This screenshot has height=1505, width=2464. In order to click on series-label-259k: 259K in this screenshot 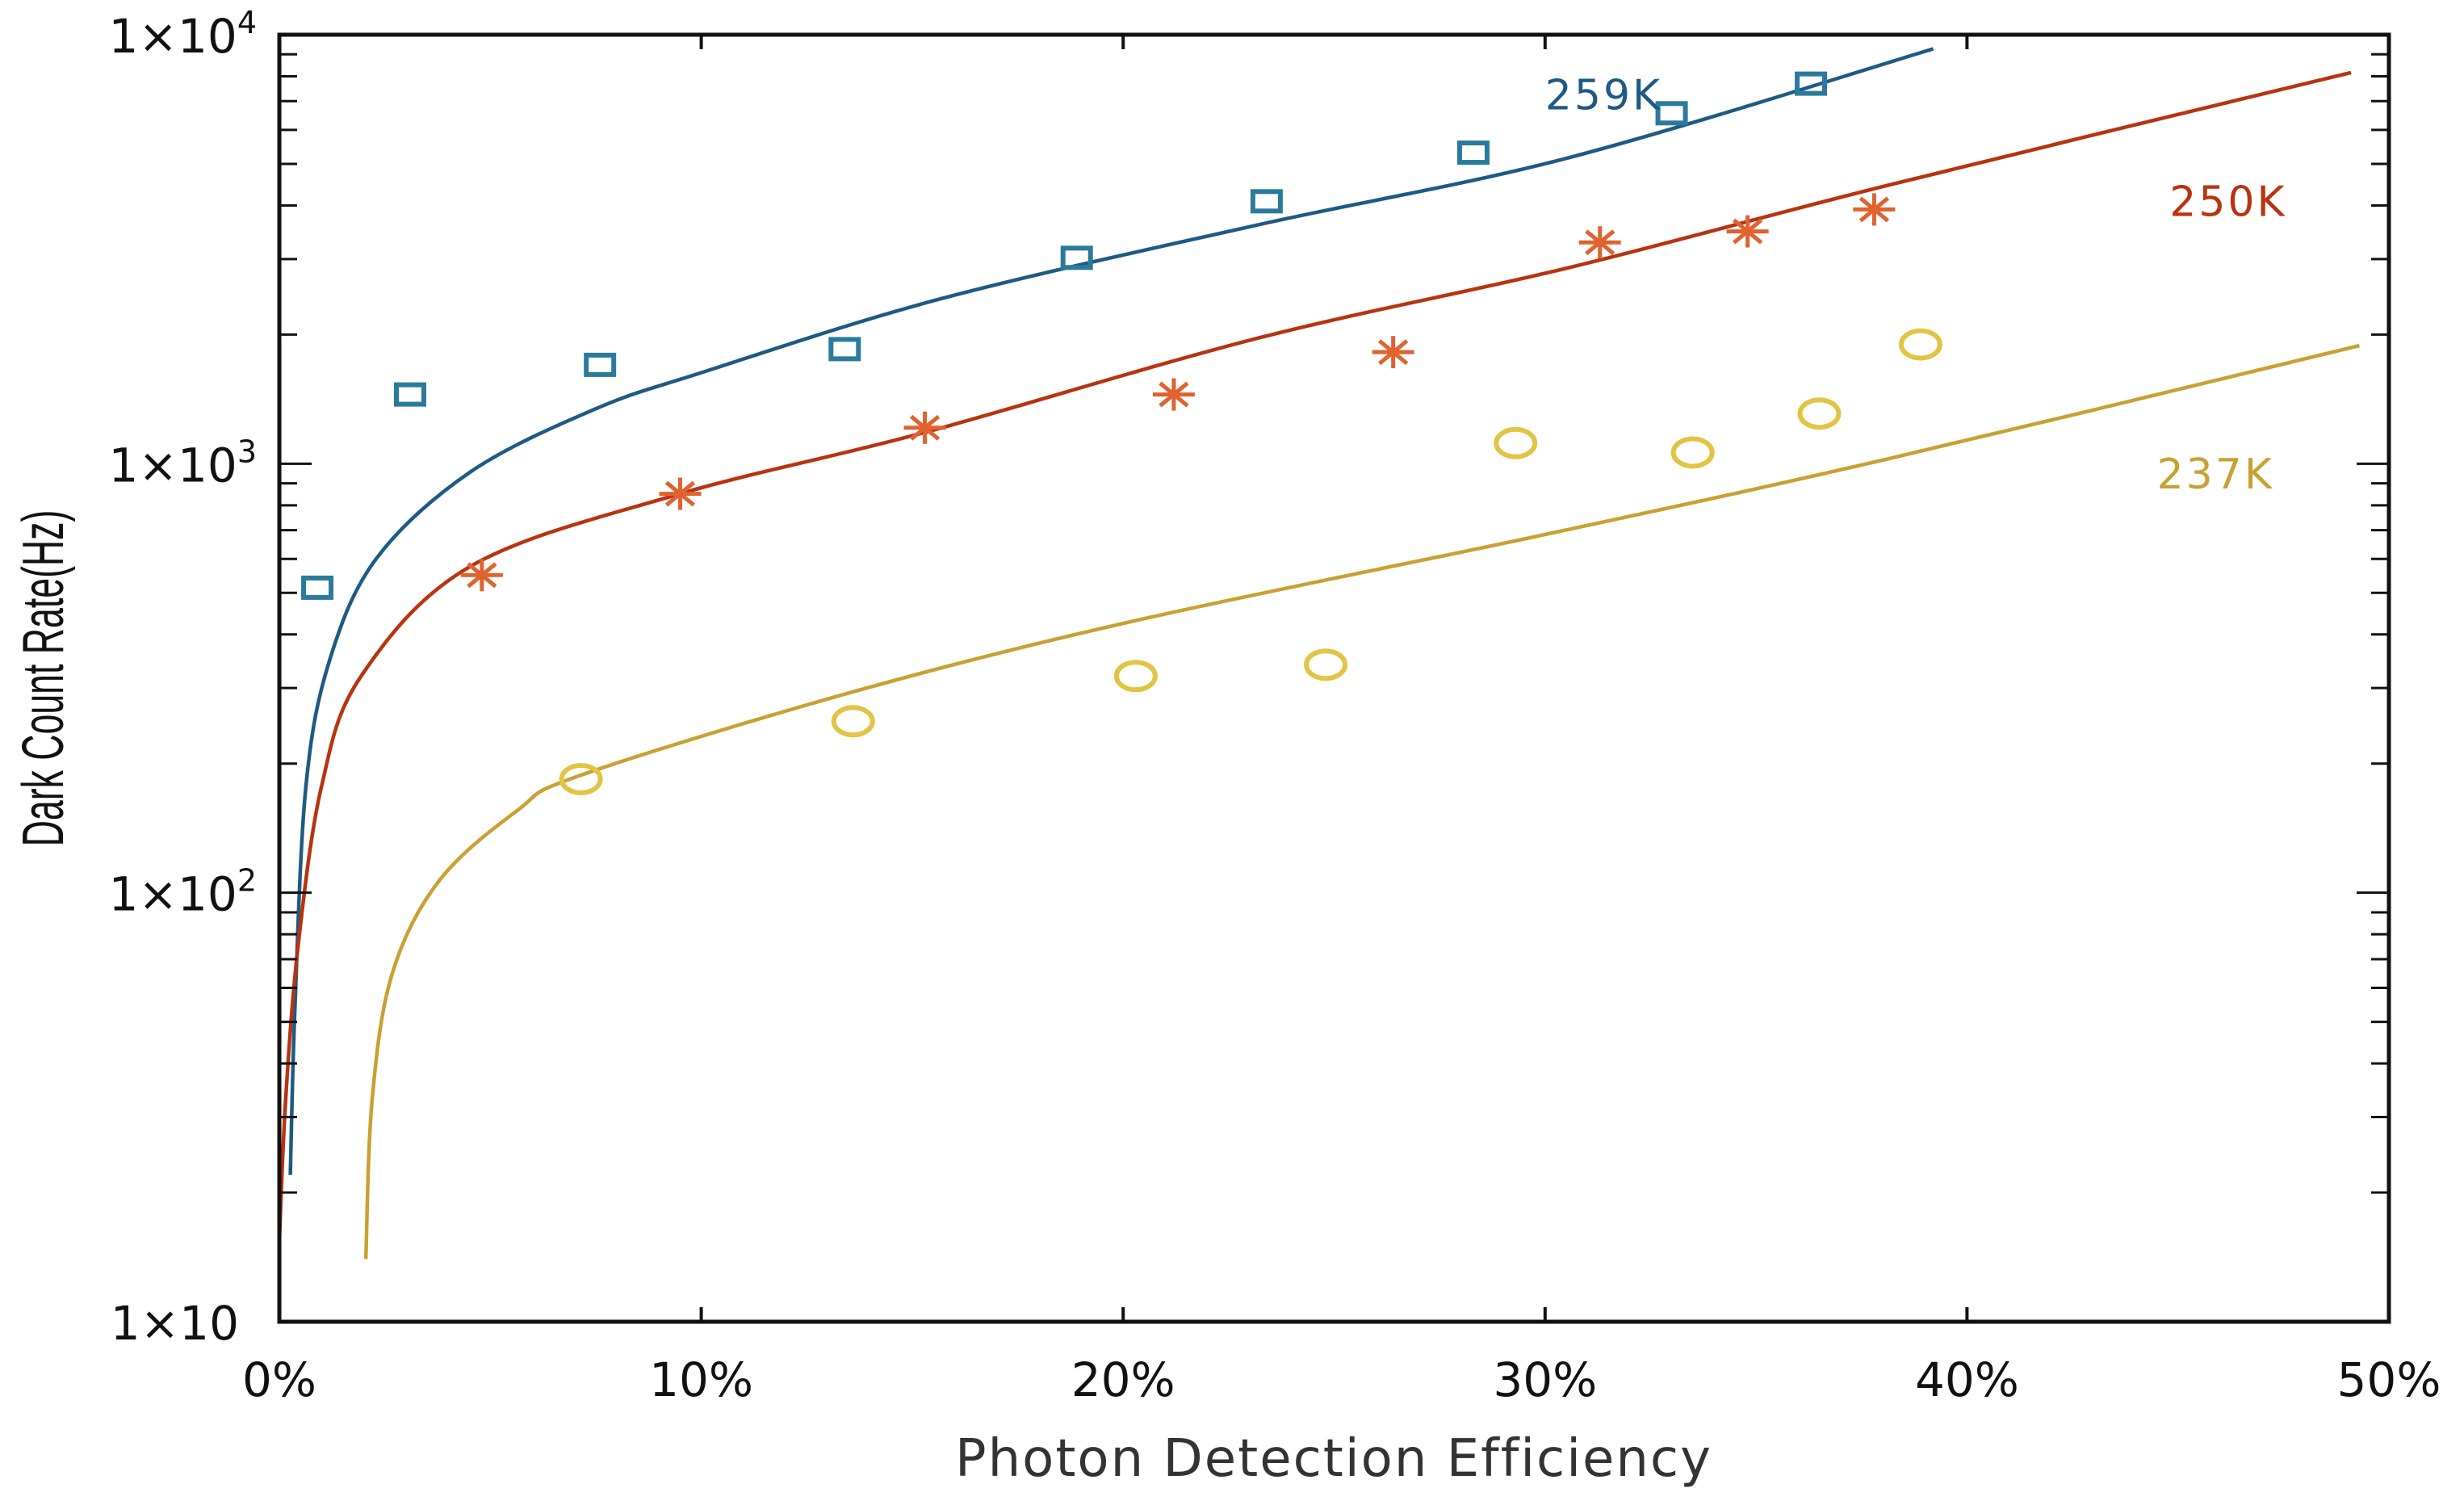, I will do `click(1603, 96)`.